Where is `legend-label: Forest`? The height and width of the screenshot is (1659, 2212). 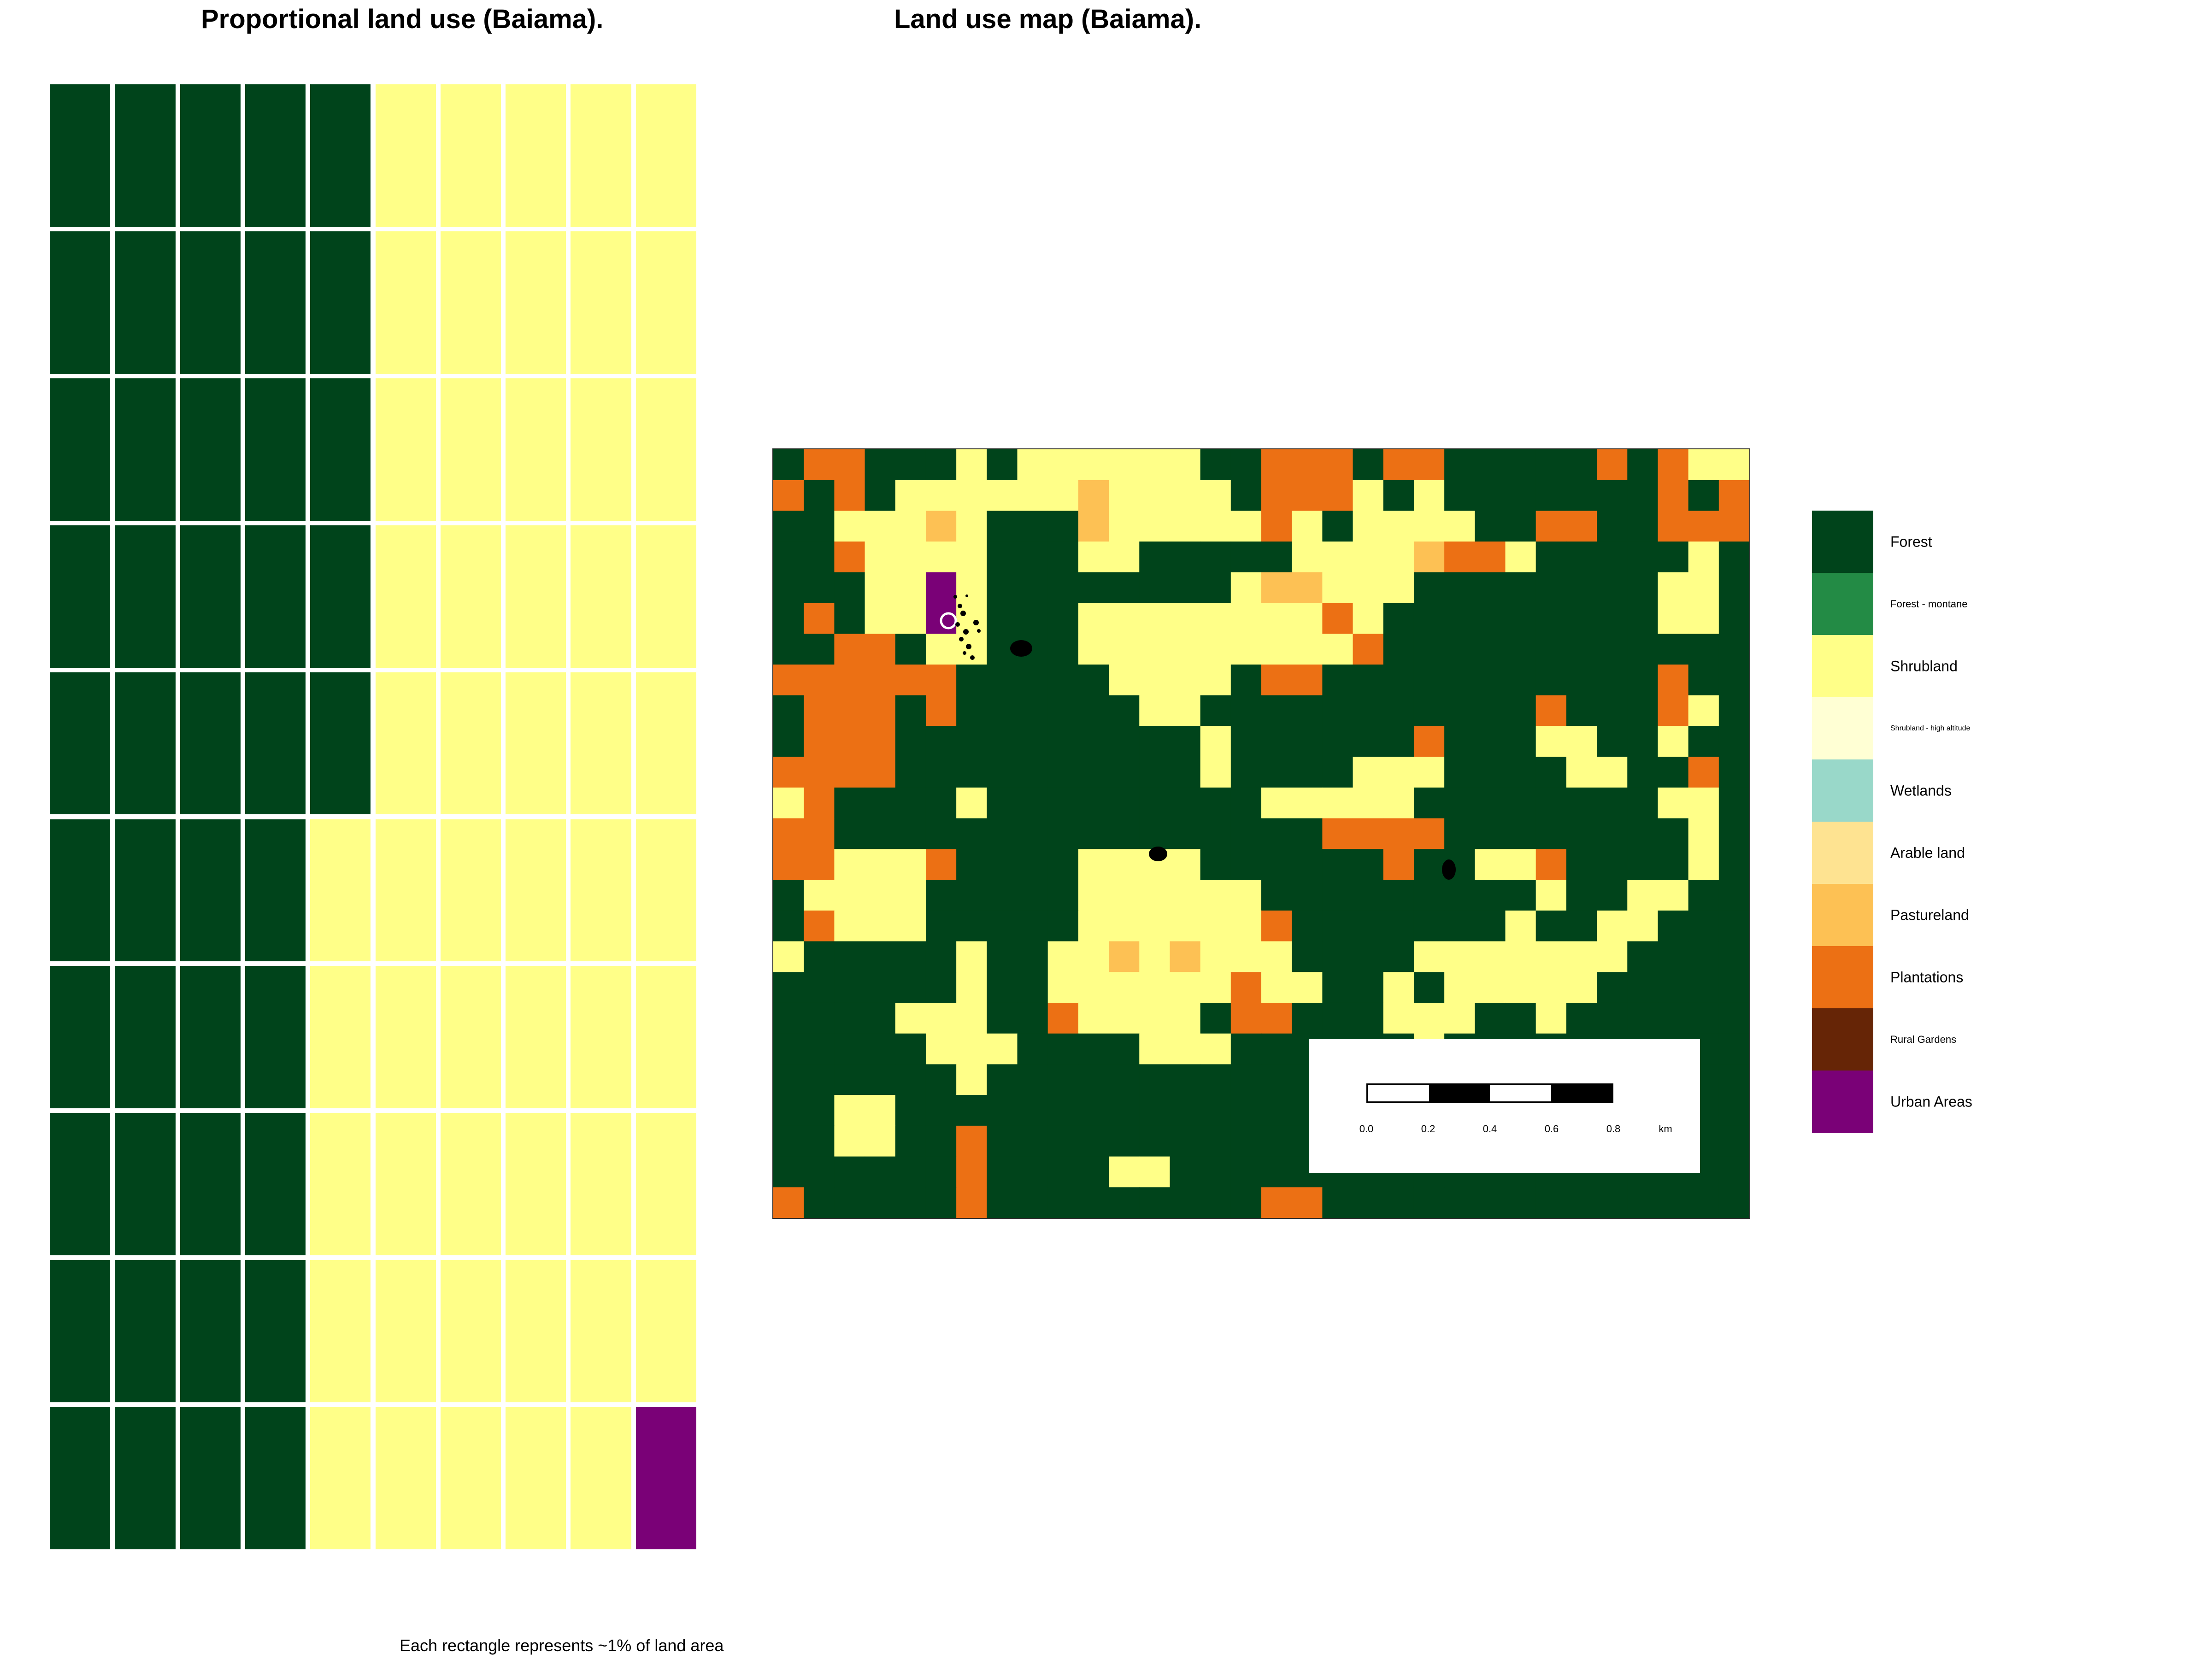 legend-label: Forest is located at coordinates (1911, 541).